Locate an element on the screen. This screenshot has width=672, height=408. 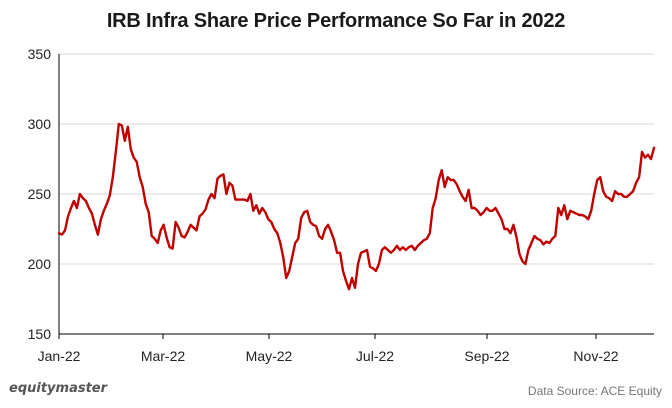
x-tick-label: Jul-22 is located at coordinates (375, 356).